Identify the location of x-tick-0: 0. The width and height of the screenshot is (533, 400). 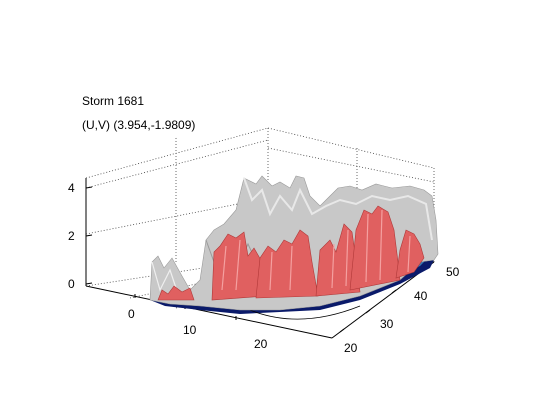
(131, 314).